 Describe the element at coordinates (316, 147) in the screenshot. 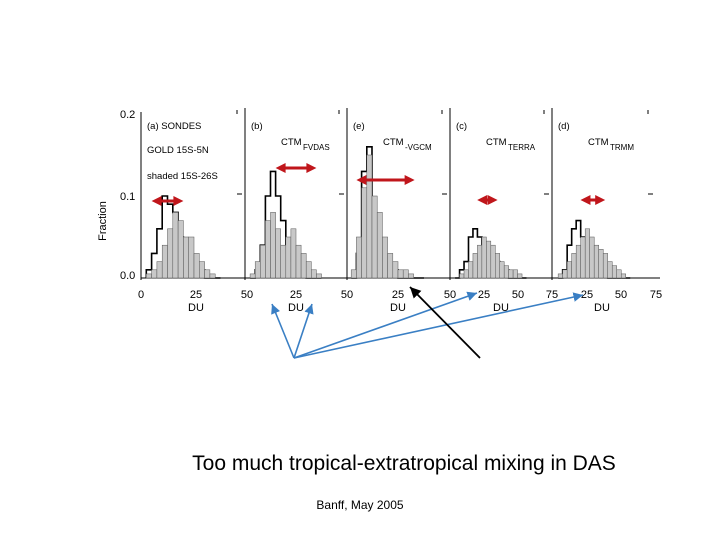

I see `panel-model-sub: FVDAS` at that location.